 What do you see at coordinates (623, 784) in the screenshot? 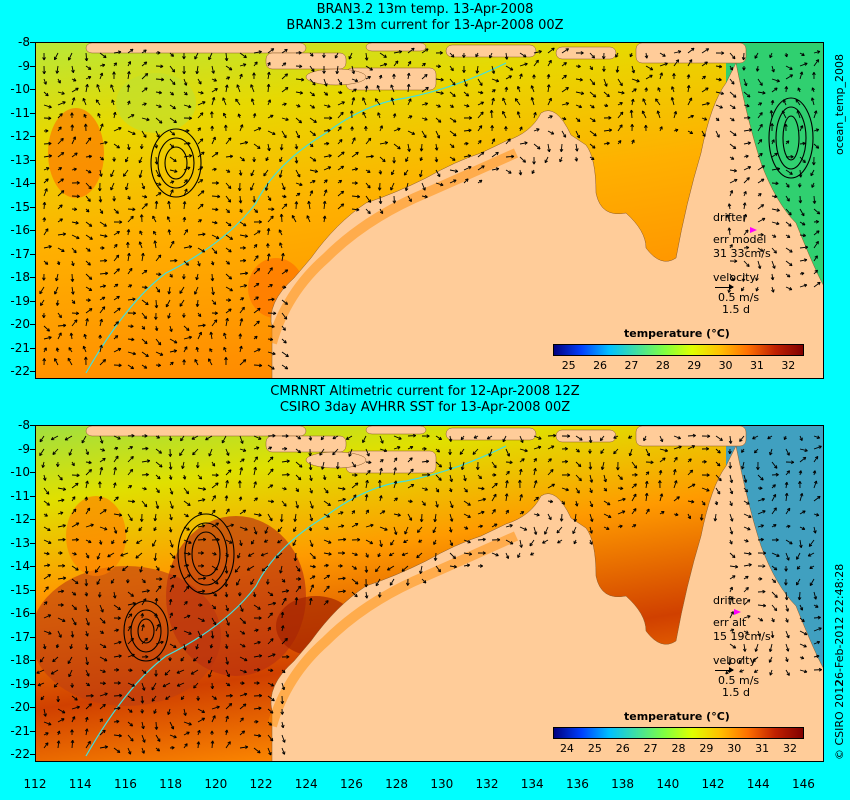
I see `x-tick: 138` at bounding box center [623, 784].